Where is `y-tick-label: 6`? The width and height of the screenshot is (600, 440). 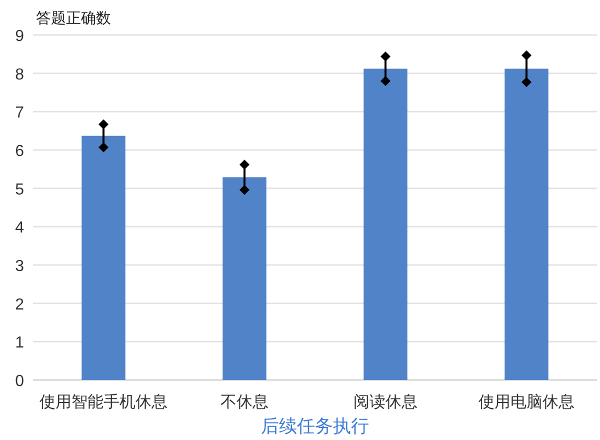 y-tick-label: 6 is located at coordinates (19, 151).